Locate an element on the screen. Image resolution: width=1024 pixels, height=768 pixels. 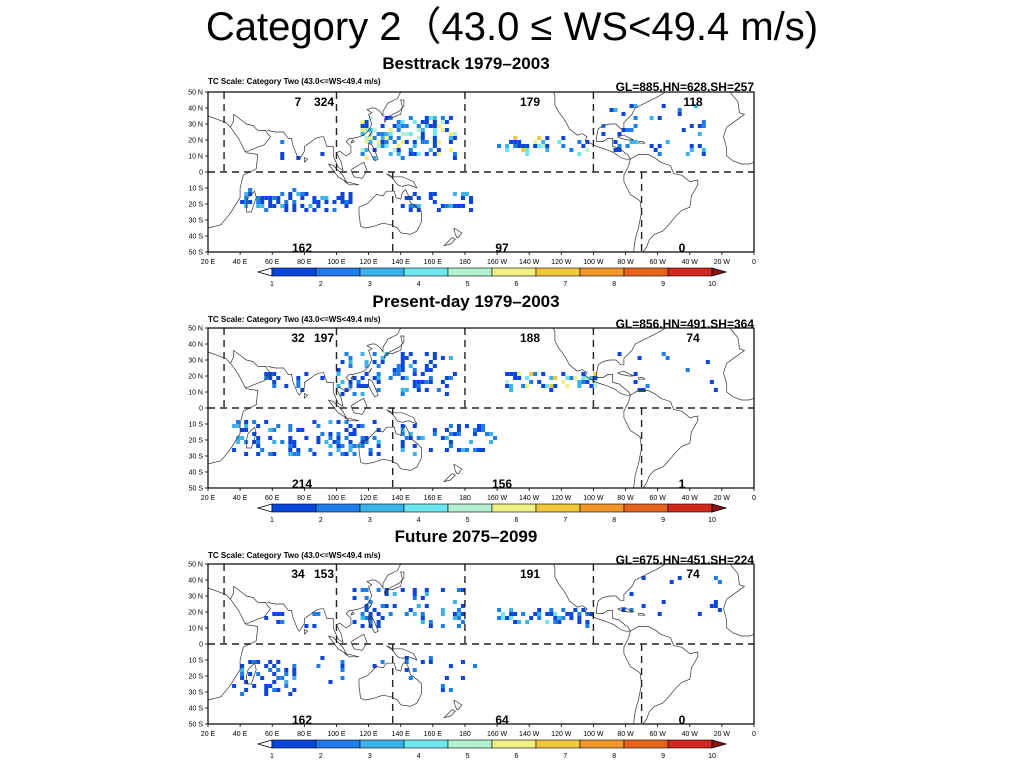
lat-label: 50 S is located at coordinates (196, 489).